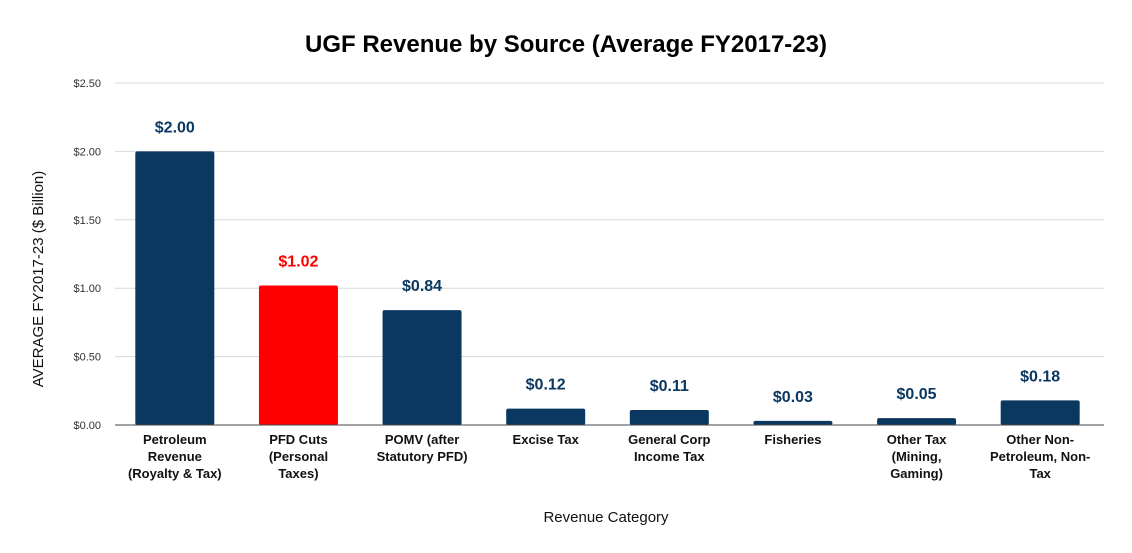 Image resolution: width=1132 pixels, height=553 pixels. I want to click on x-tick-label-line: Gaming), so click(916, 473).